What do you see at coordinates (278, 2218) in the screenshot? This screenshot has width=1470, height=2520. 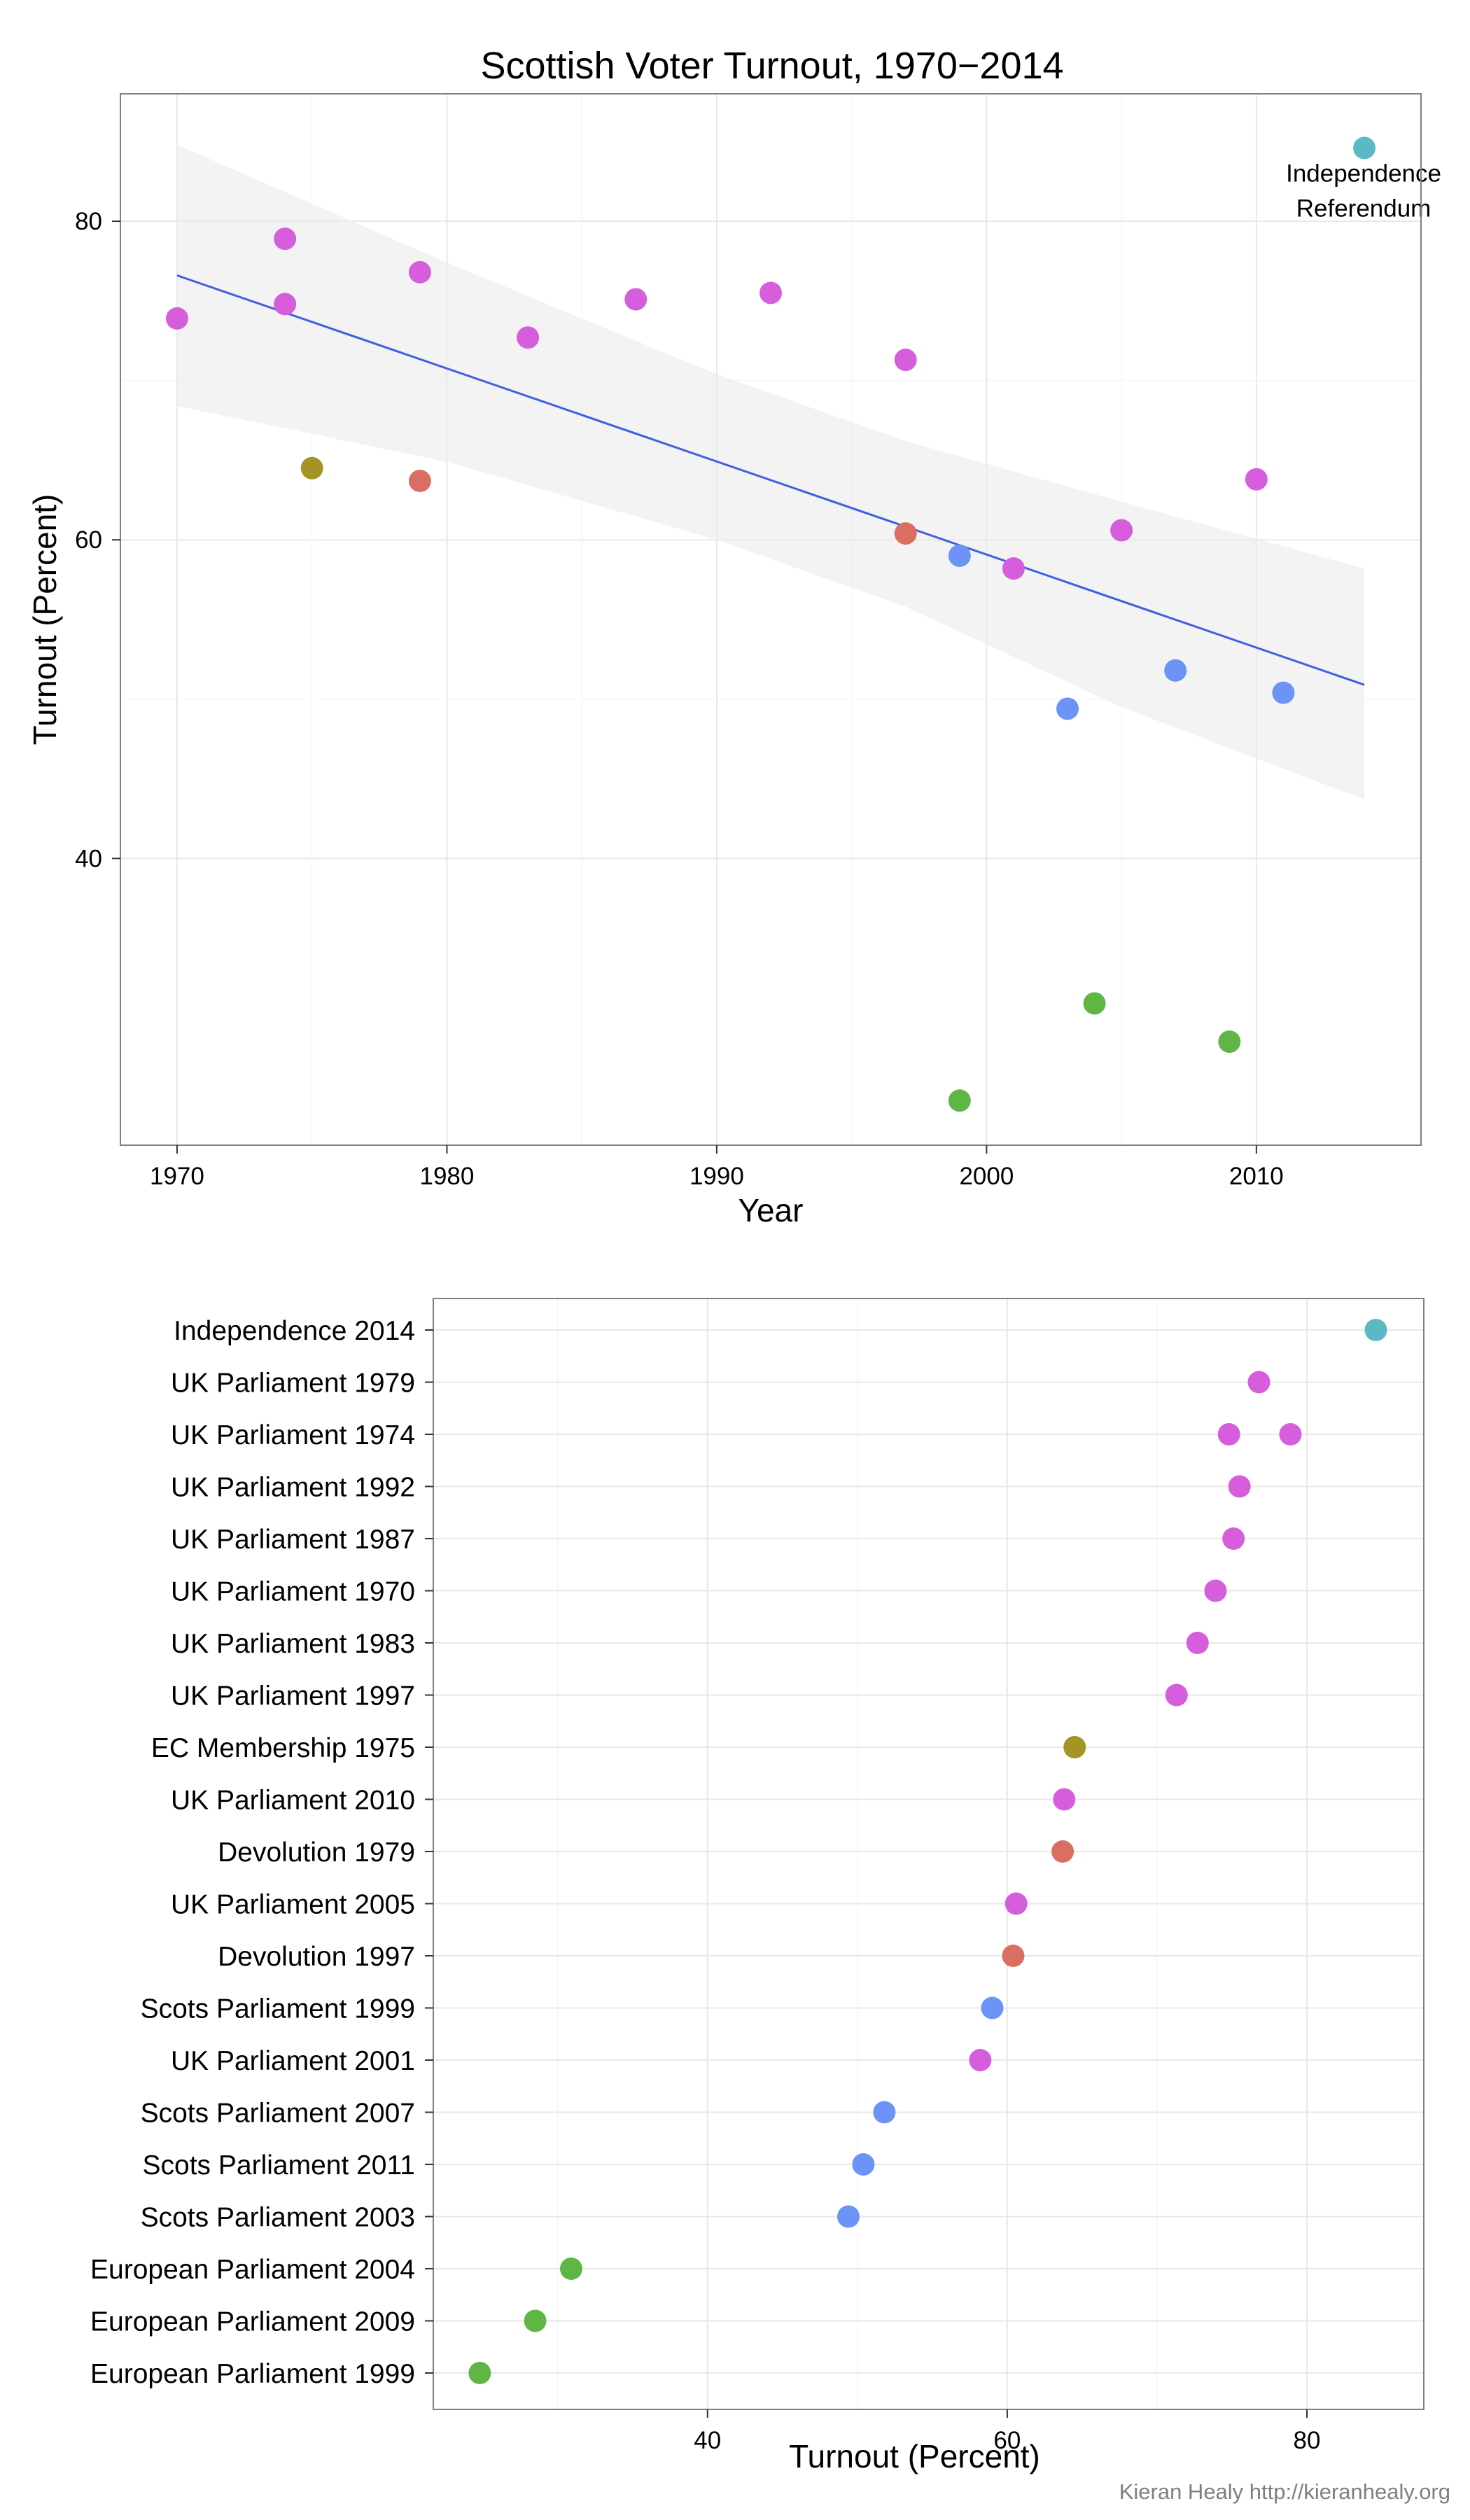 I see `category-label: Scots Parliament 2003` at bounding box center [278, 2218].